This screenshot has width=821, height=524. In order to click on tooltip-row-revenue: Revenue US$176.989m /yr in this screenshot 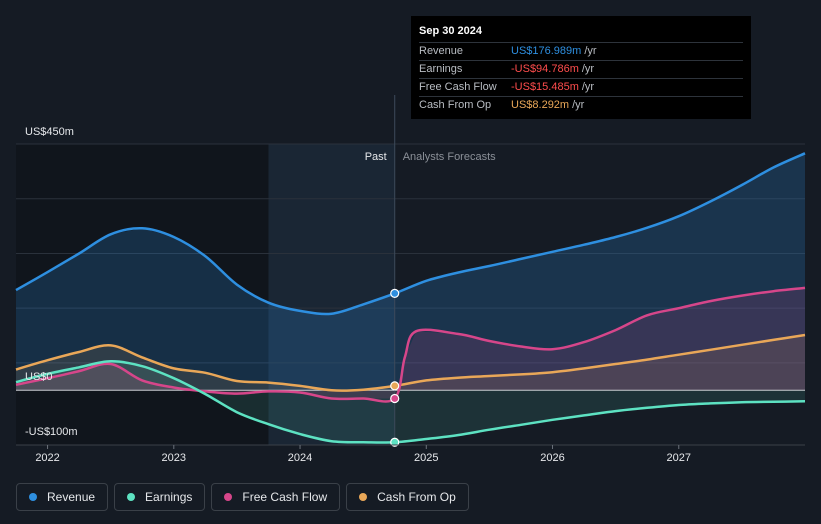, I will do `click(581, 51)`.